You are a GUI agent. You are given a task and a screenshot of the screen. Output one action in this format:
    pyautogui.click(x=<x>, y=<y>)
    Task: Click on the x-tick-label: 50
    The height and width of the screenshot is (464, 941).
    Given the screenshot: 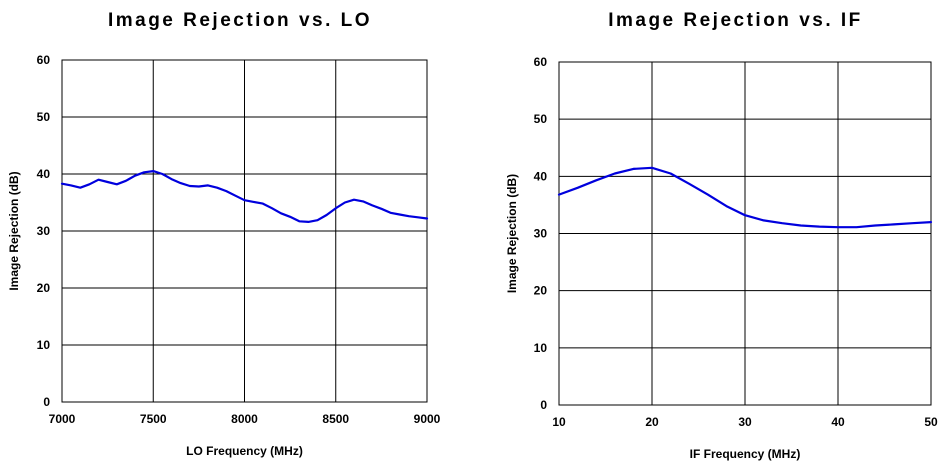 What is the action you would take?
    pyautogui.click(x=931, y=422)
    